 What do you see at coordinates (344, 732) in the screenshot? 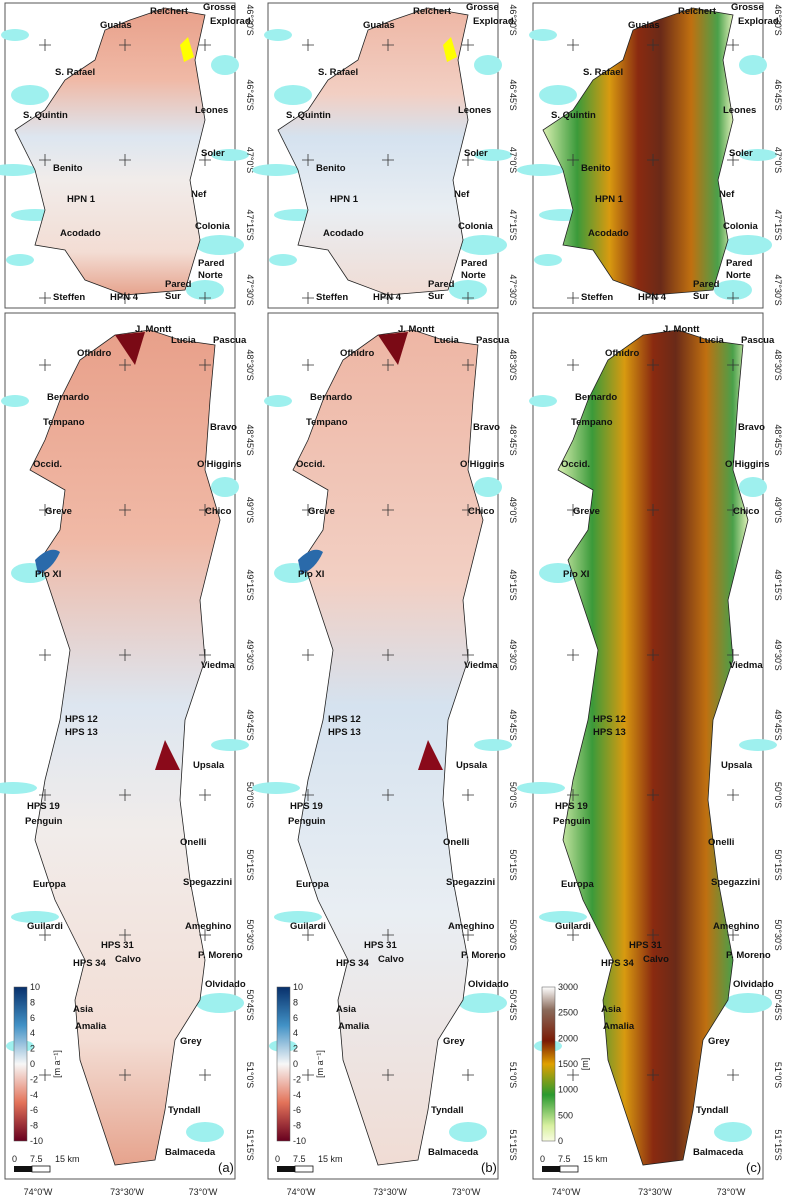
I see `glacier-label: HPS 13` at bounding box center [344, 732].